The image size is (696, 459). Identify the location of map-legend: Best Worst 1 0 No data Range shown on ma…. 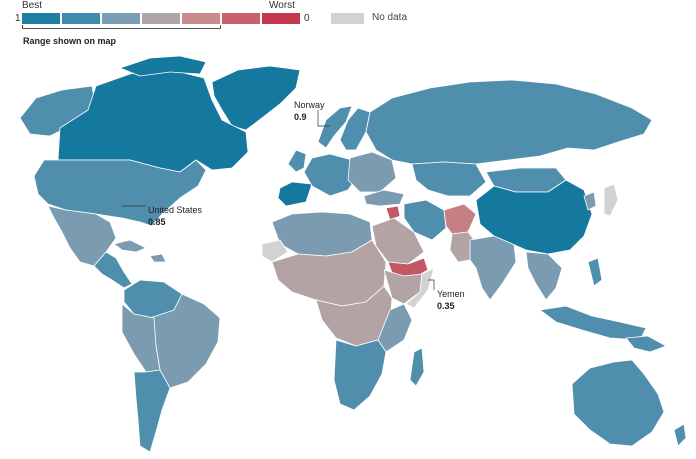
(348, 25).